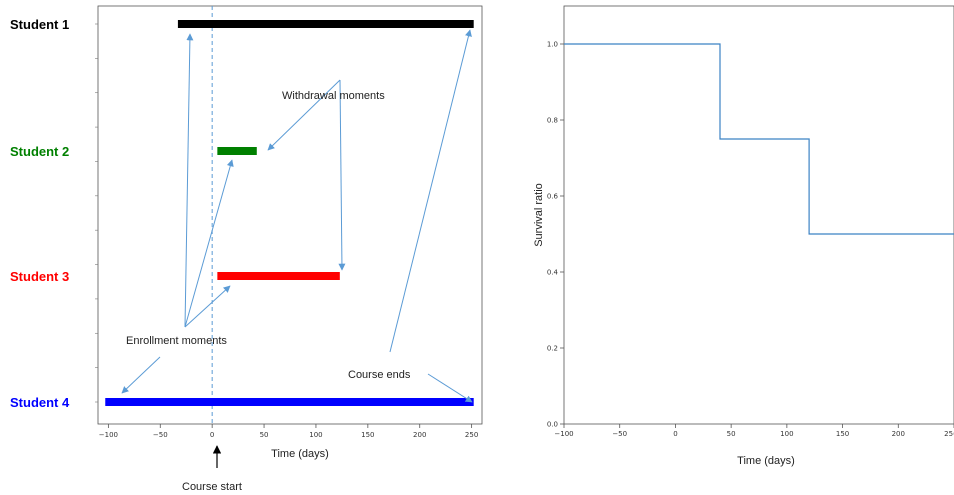 The image size is (954, 495). Describe the element at coordinates (563, 434) in the screenshot. I see `right-x-tick-label: −100` at that location.